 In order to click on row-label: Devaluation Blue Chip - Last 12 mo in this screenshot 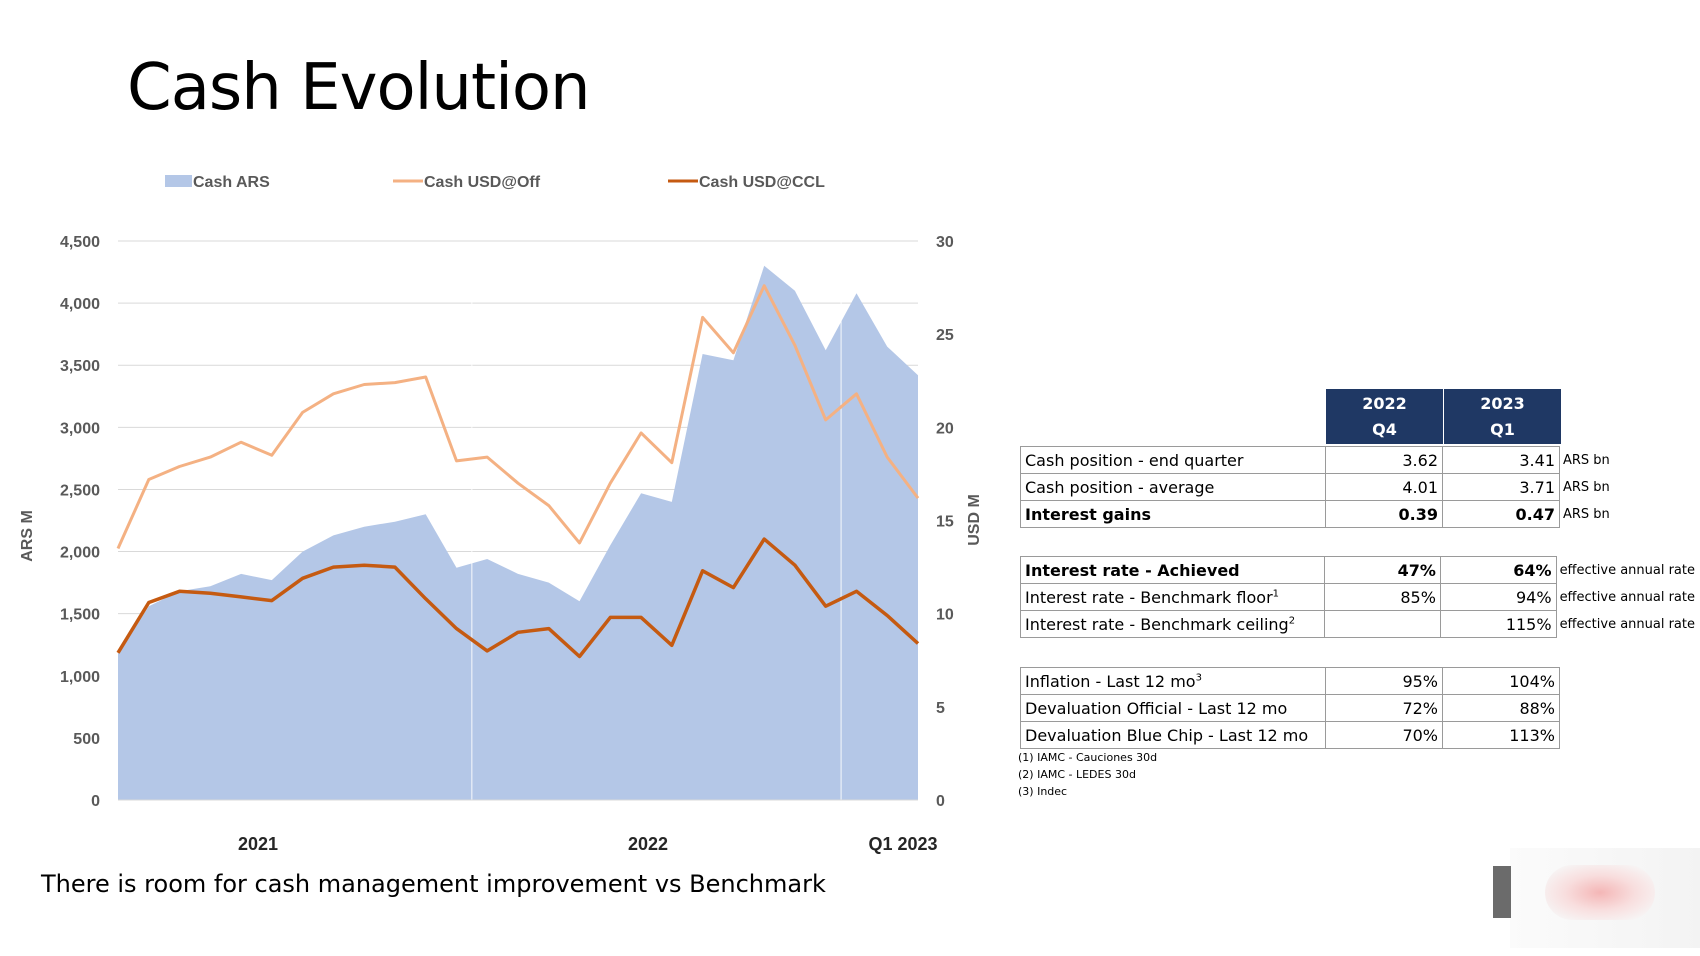, I will do `click(1173, 735)`.